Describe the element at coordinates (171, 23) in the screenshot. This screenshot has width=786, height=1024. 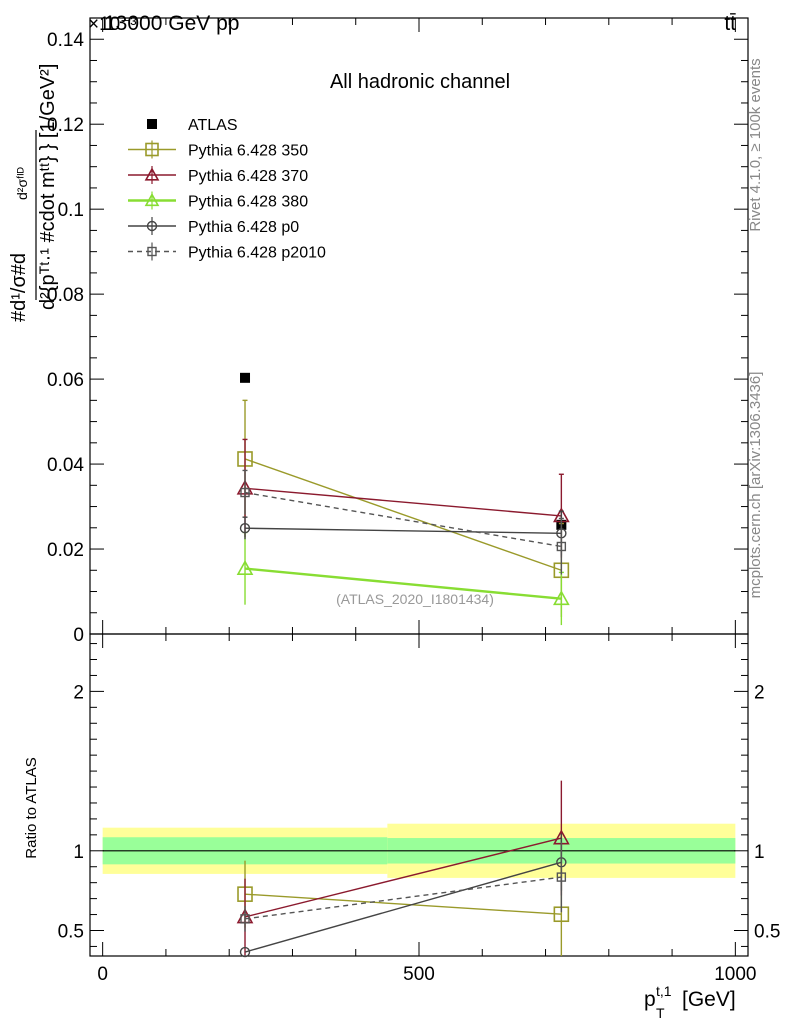
I see `energy-label: 13000 GeV pp` at that location.